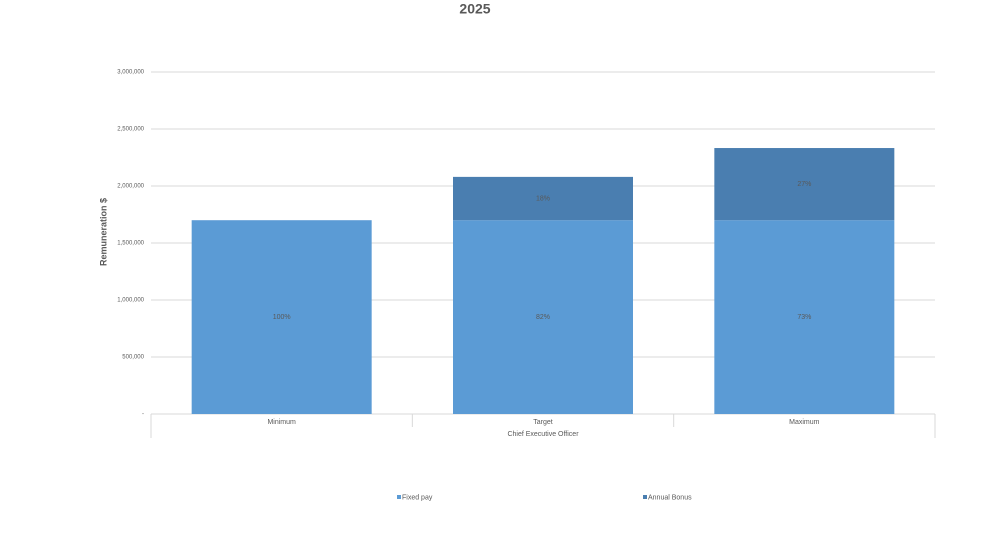 The width and height of the screenshot is (991, 534). Describe the element at coordinates (130, 187) in the screenshot. I see `y-tick-label: 2,000,000` at that location.